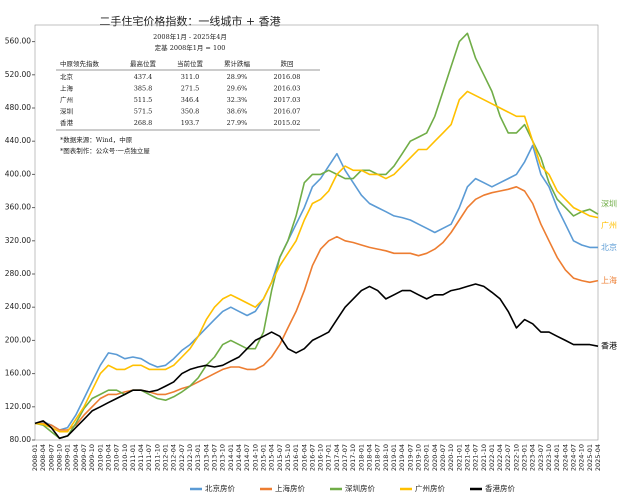 This screenshot has width=625, height=500. I want to click on x-tick-label: 2023-04, so click(533, 457).